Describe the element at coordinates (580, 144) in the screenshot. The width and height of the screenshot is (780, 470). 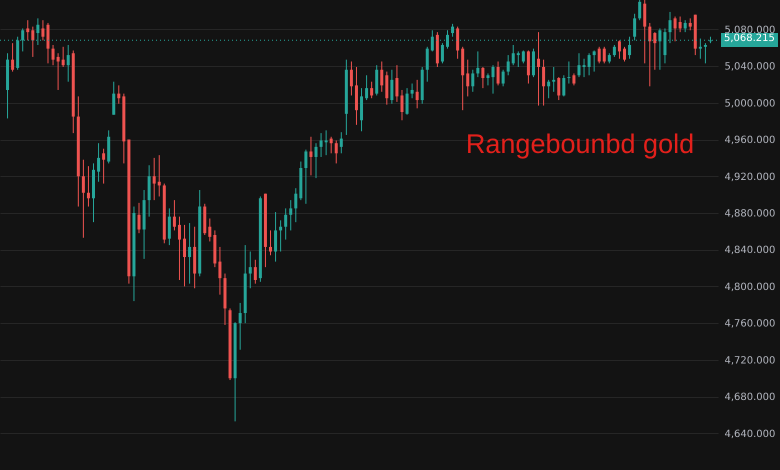
I see `annotation: Rangebounbd gold` at that location.